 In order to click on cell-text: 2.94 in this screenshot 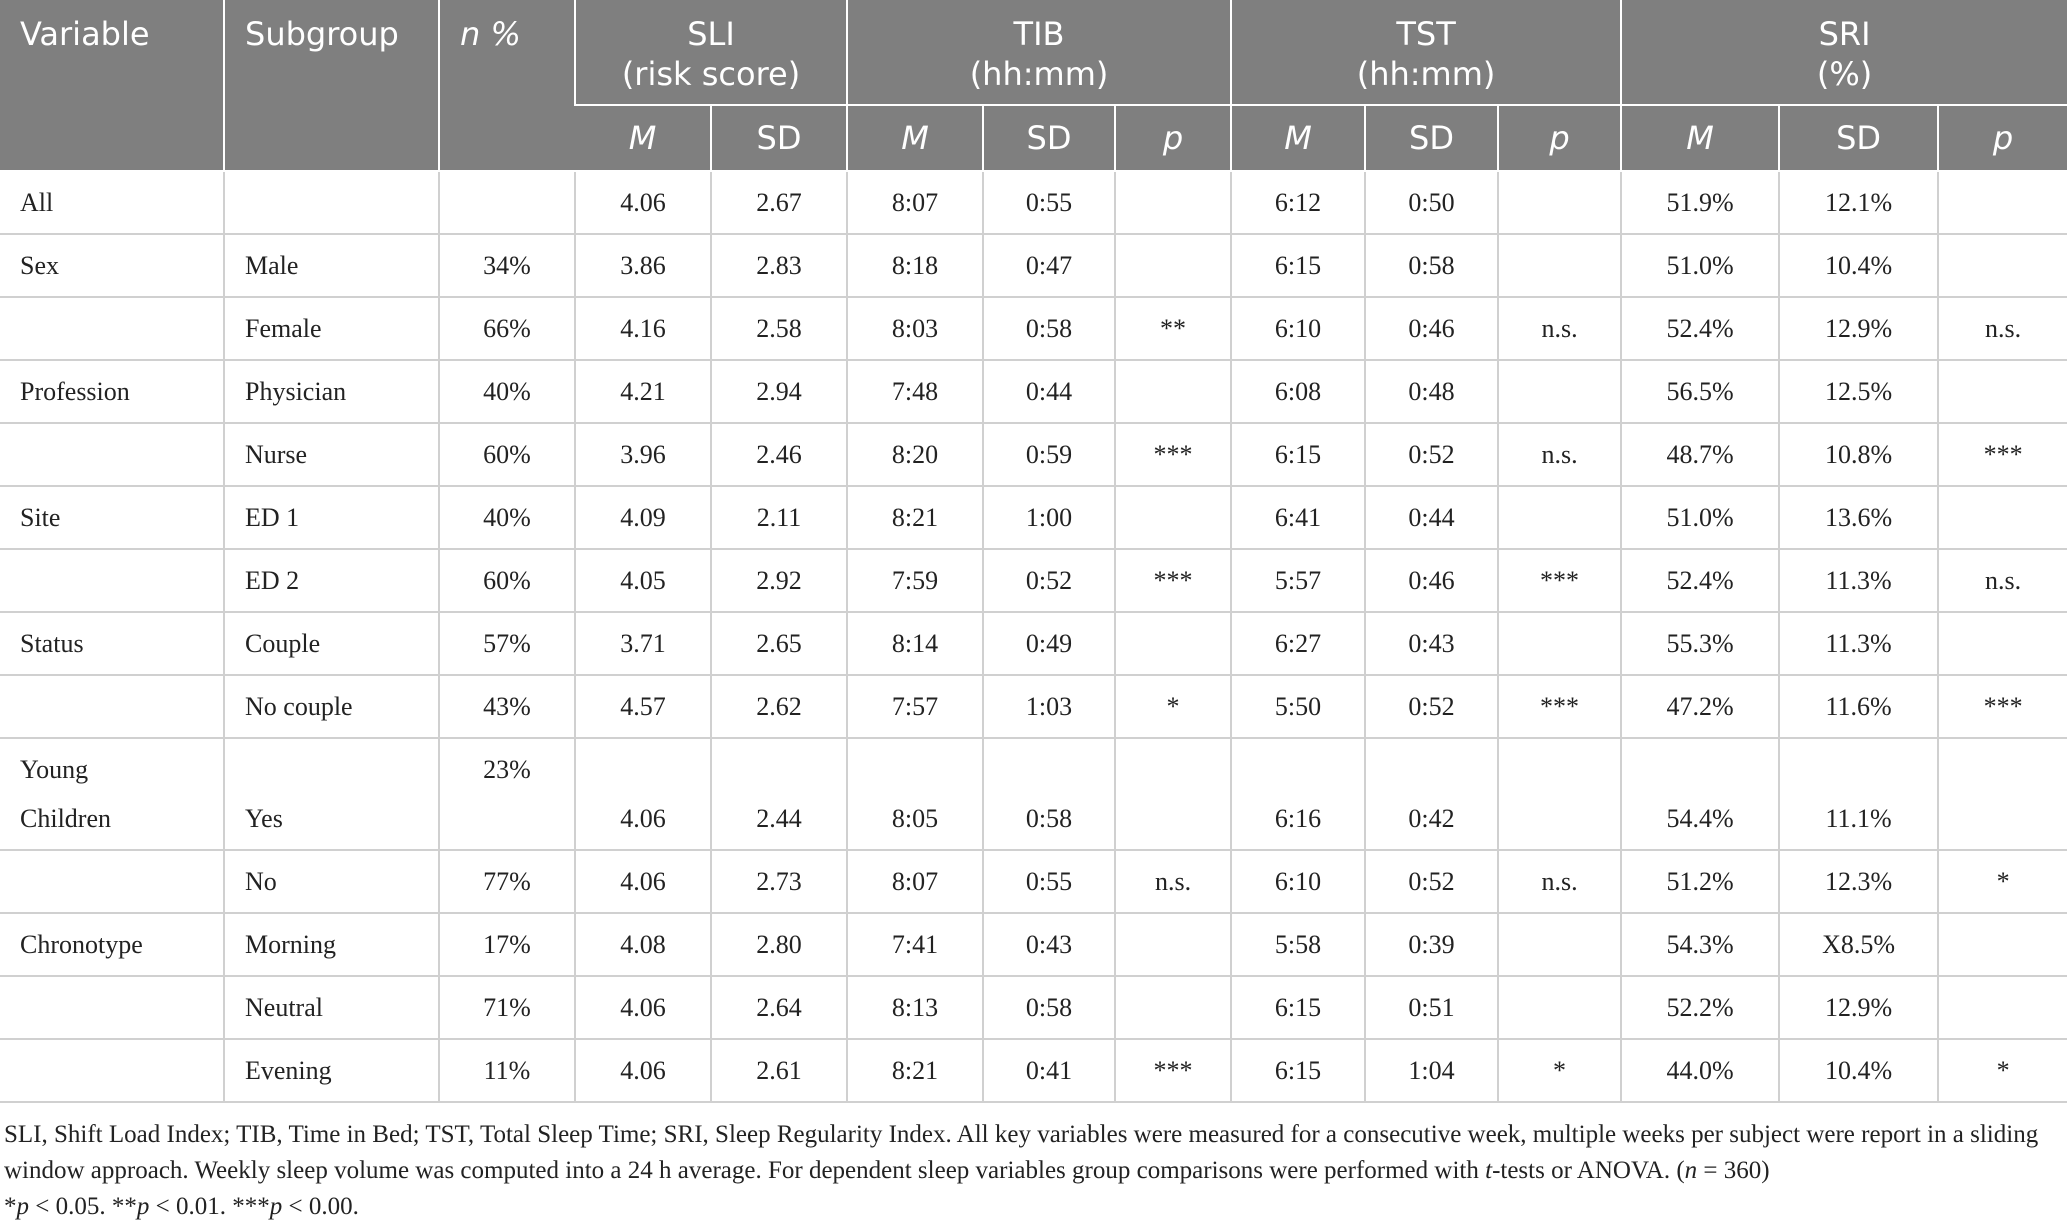, I will do `click(779, 391)`.